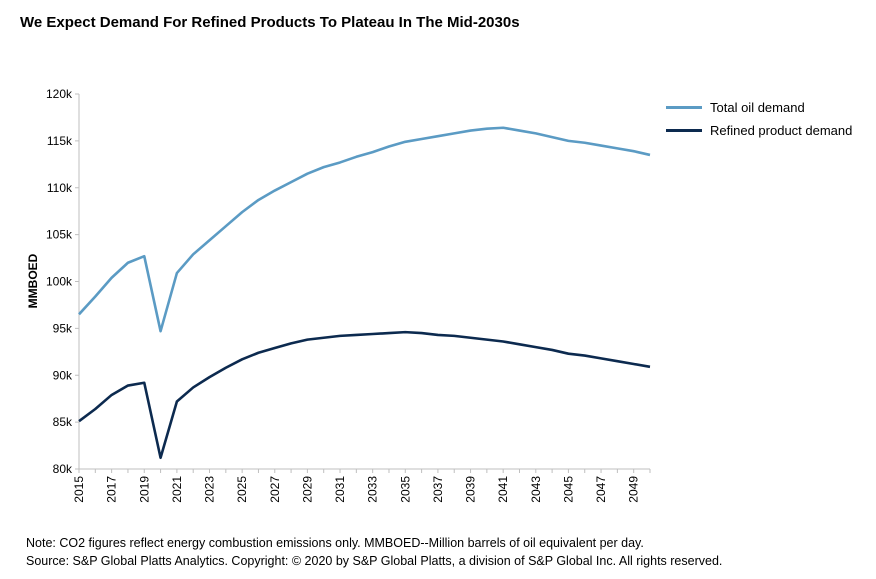 This screenshot has width=876, height=579. What do you see at coordinates (568, 489) in the screenshot?
I see `x-tick-label: 2045` at bounding box center [568, 489].